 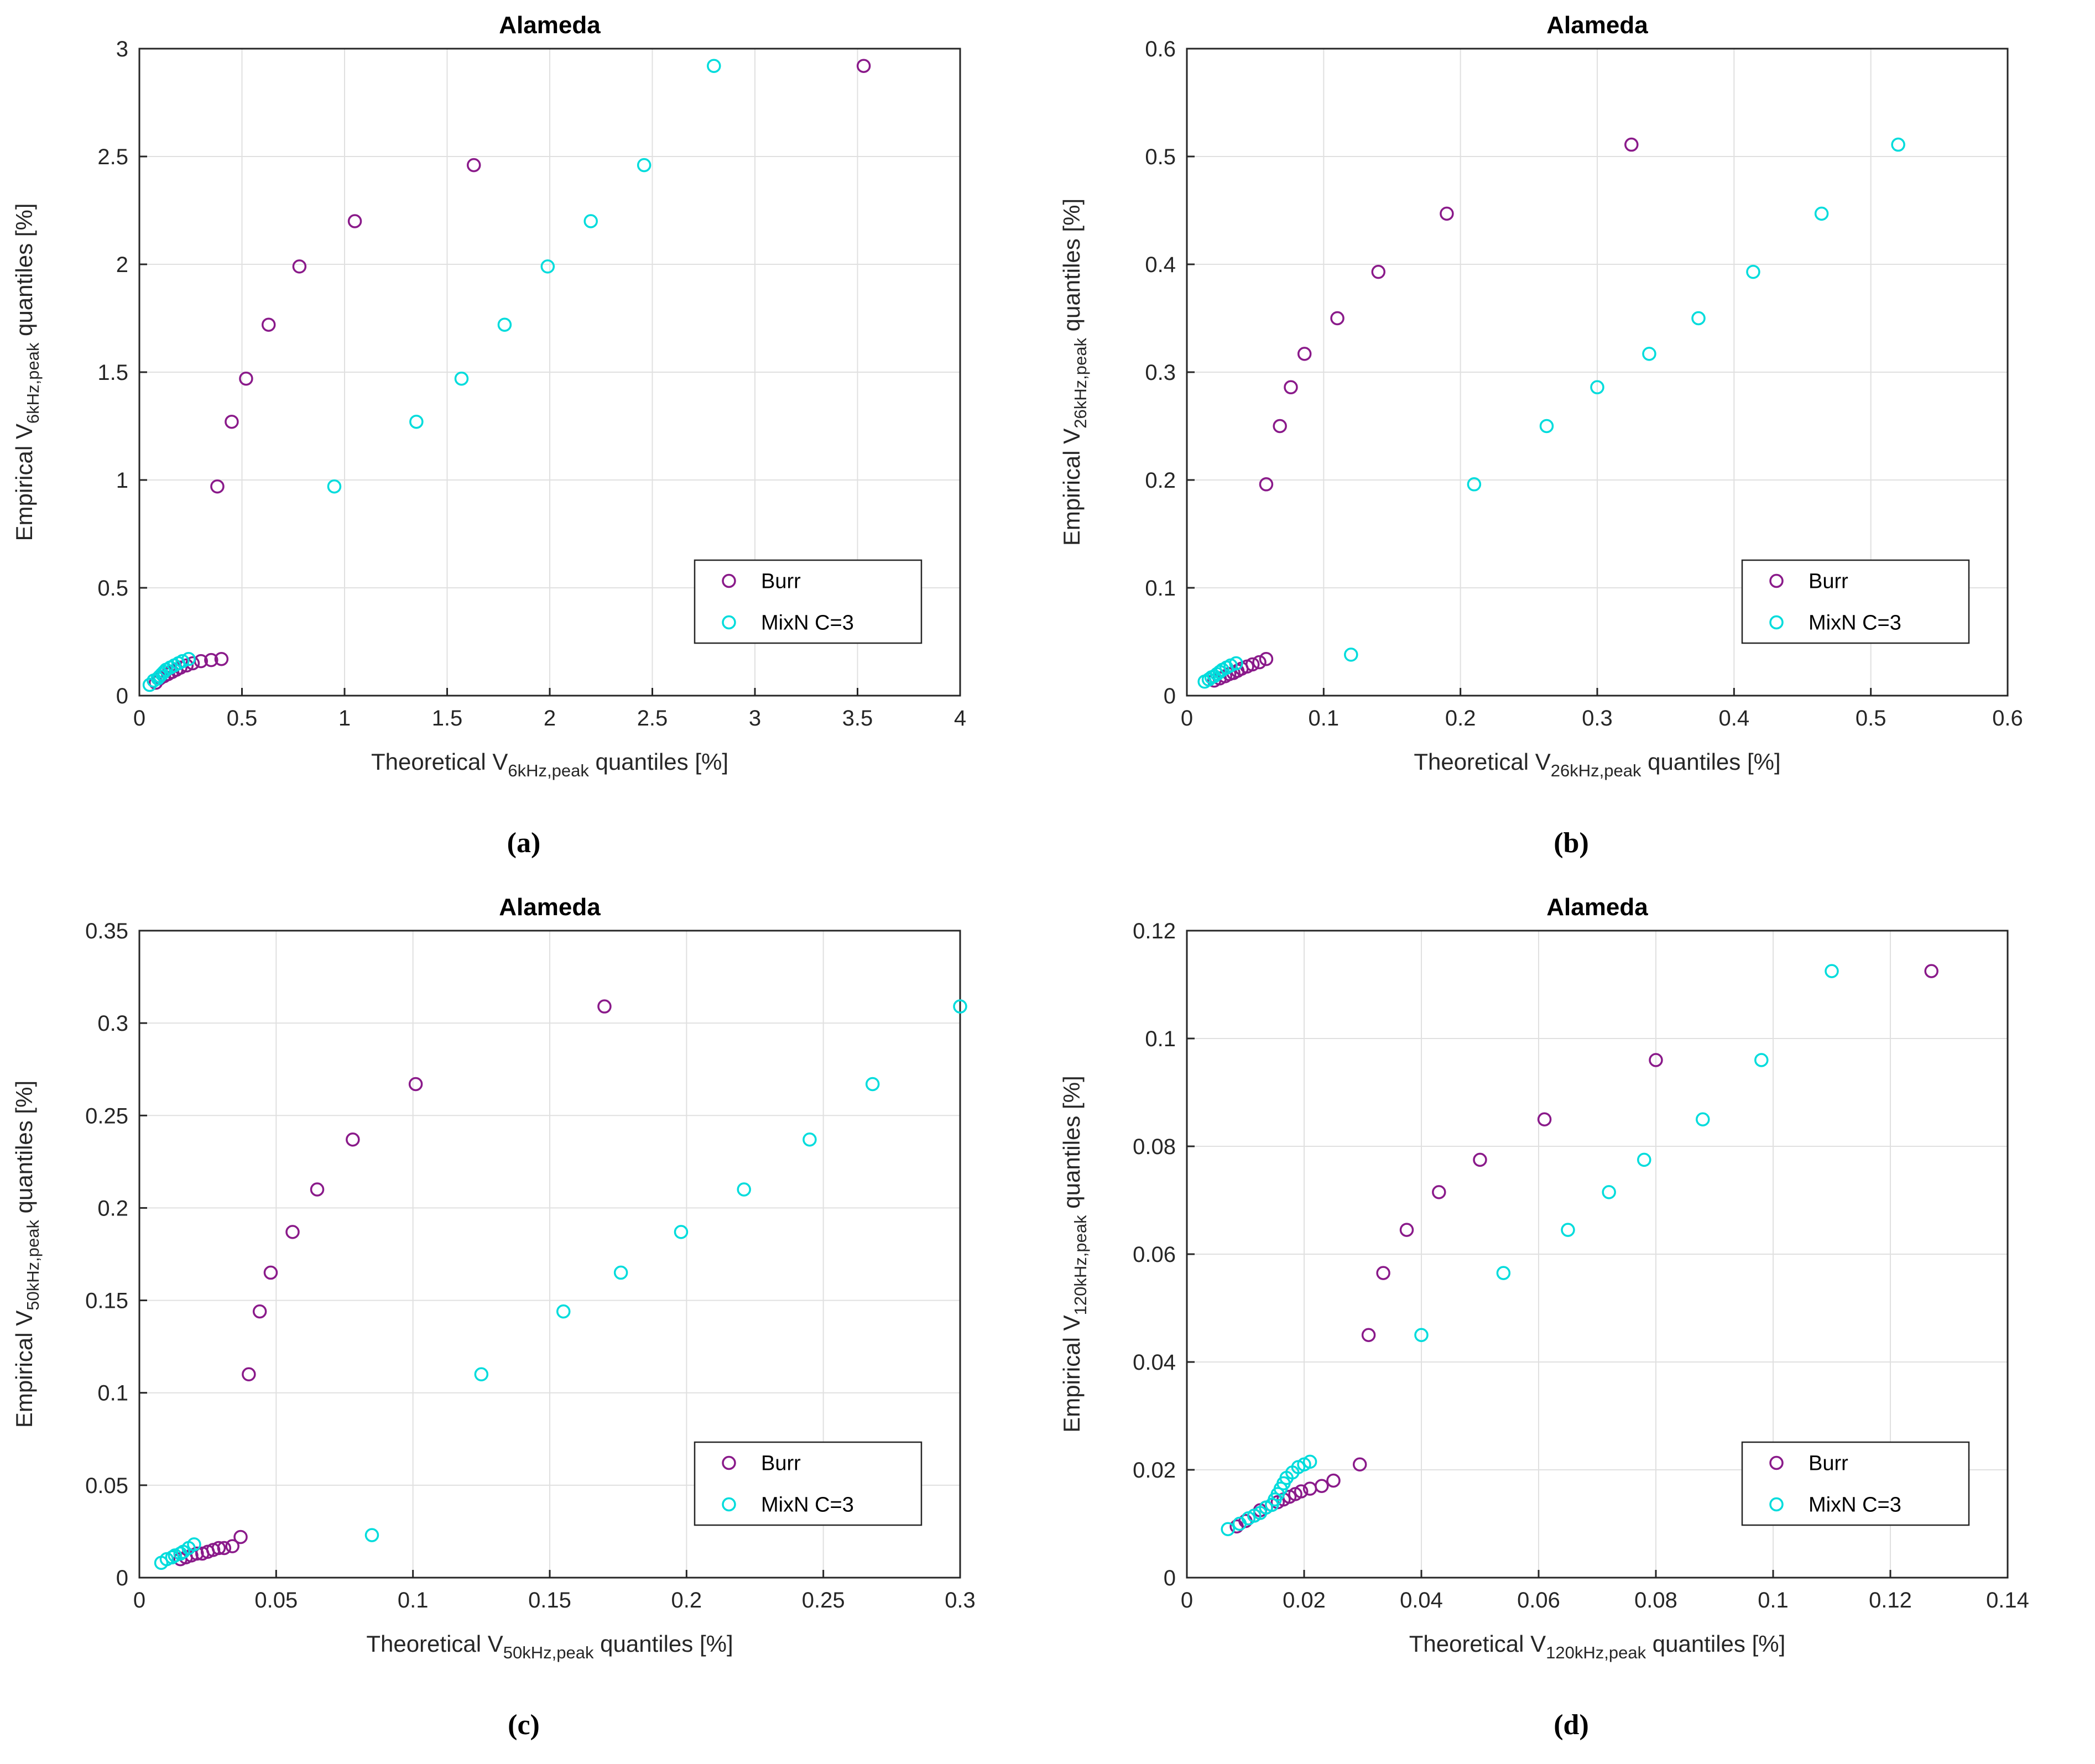 I want to click on svg-text:Empirical V120kHz,peak quantil: Empirical V120kHz,peak quantiles [%], so click(x=1074, y=1254).